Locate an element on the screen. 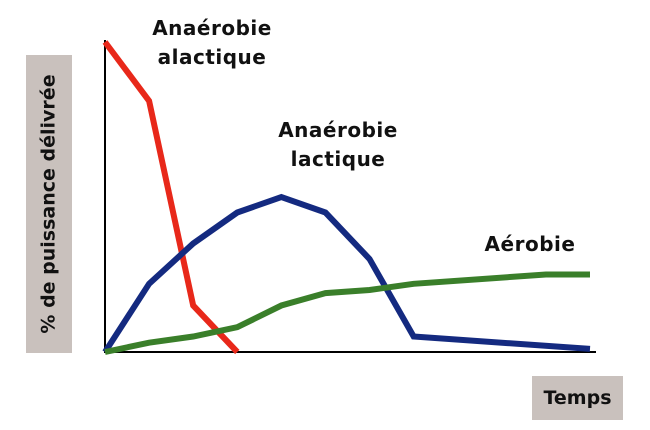  series-label: Anaérobie lactique is located at coordinates (338, 144).